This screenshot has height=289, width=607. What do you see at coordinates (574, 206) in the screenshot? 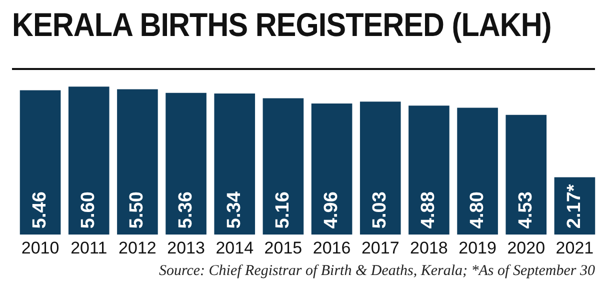
I see `data-label: 2.17*` at bounding box center [574, 206].